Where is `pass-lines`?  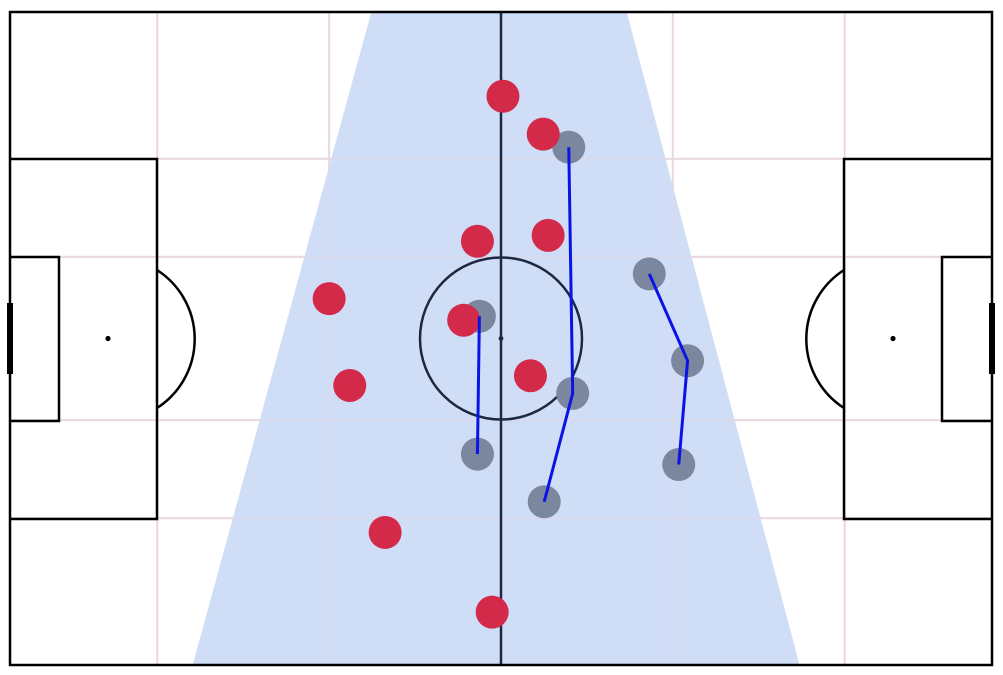
pass-lines is located at coordinates (582, 325).